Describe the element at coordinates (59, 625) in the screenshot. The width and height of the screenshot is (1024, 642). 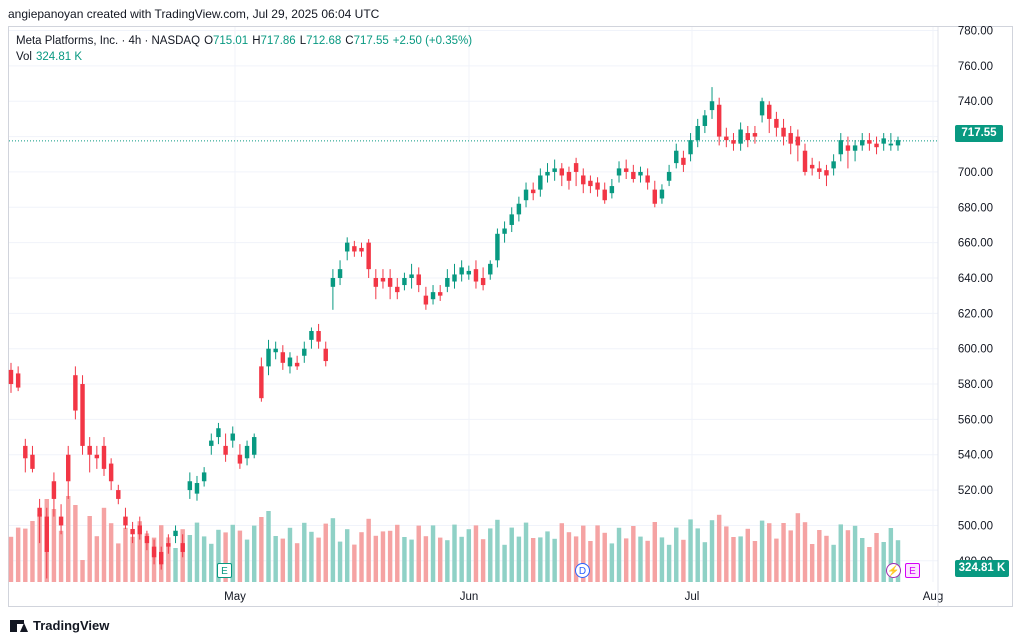
I see `footer-brand: TradingView` at that location.